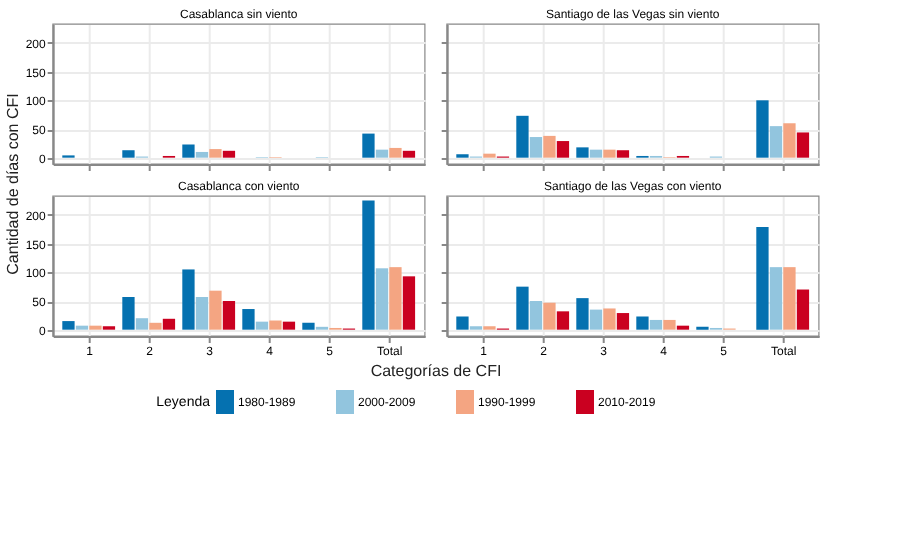  What do you see at coordinates (436, 371) in the screenshot?
I see `x-axis-title: Categorías de CFI` at bounding box center [436, 371].